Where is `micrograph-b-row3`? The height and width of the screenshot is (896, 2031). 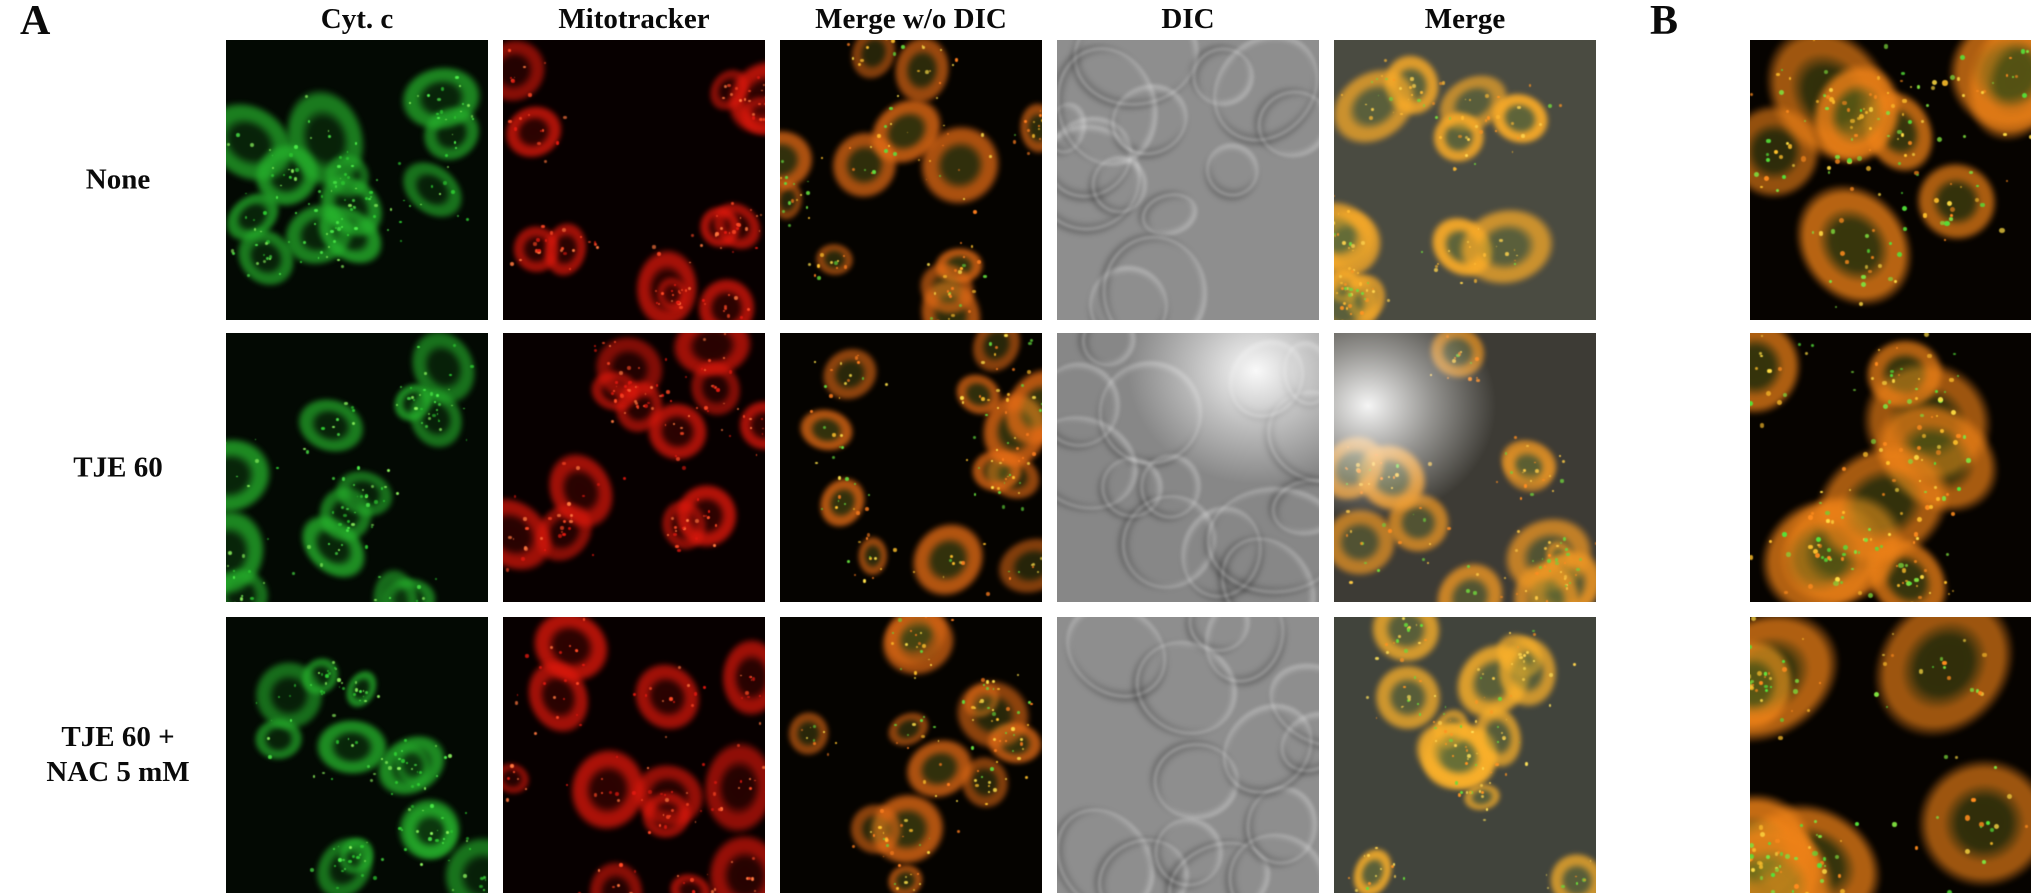
micrograph-b-row3 is located at coordinates (1890, 755).